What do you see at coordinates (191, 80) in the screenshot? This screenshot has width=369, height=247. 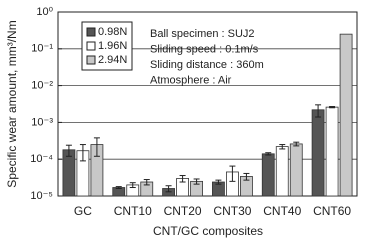 I see `annotation: Atmosphere : Air` at bounding box center [191, 80].